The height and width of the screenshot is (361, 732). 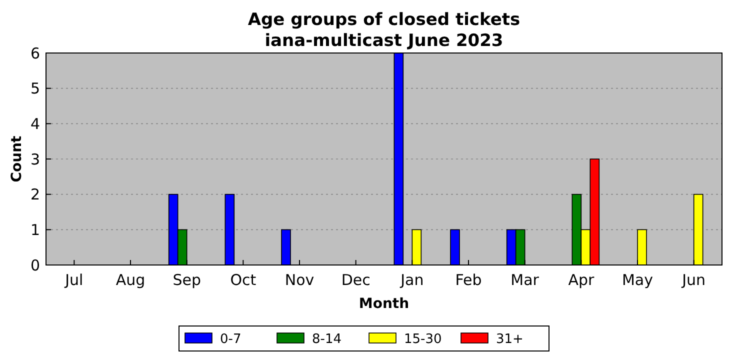 I want to click on x-tick-label: Sep, so click(x=186, y=280).